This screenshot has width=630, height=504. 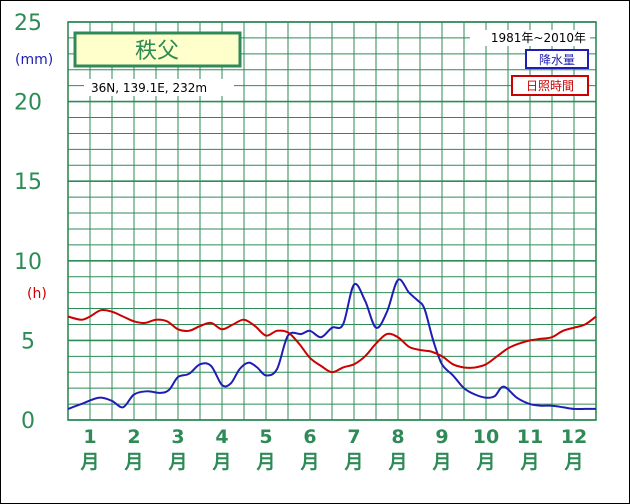 I want to click on y-tick-label: 10, so click(x=28, y=262).